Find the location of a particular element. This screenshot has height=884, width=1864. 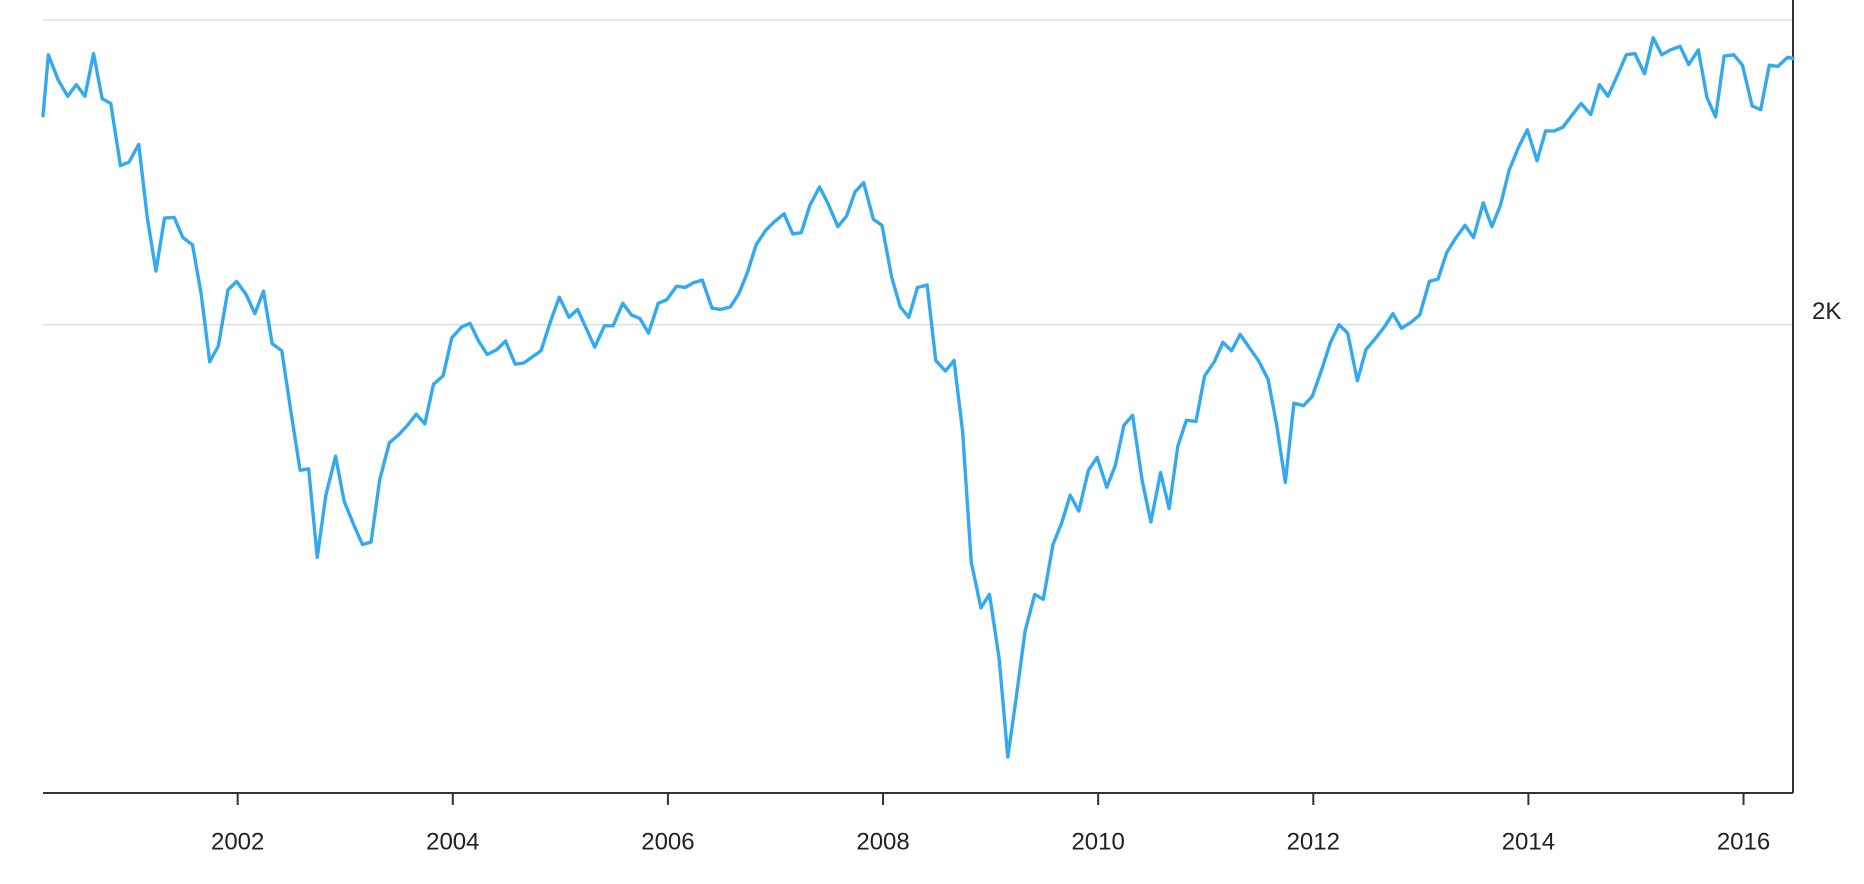

x-tick-label: 2016 is located at coordinates (1743, 841).